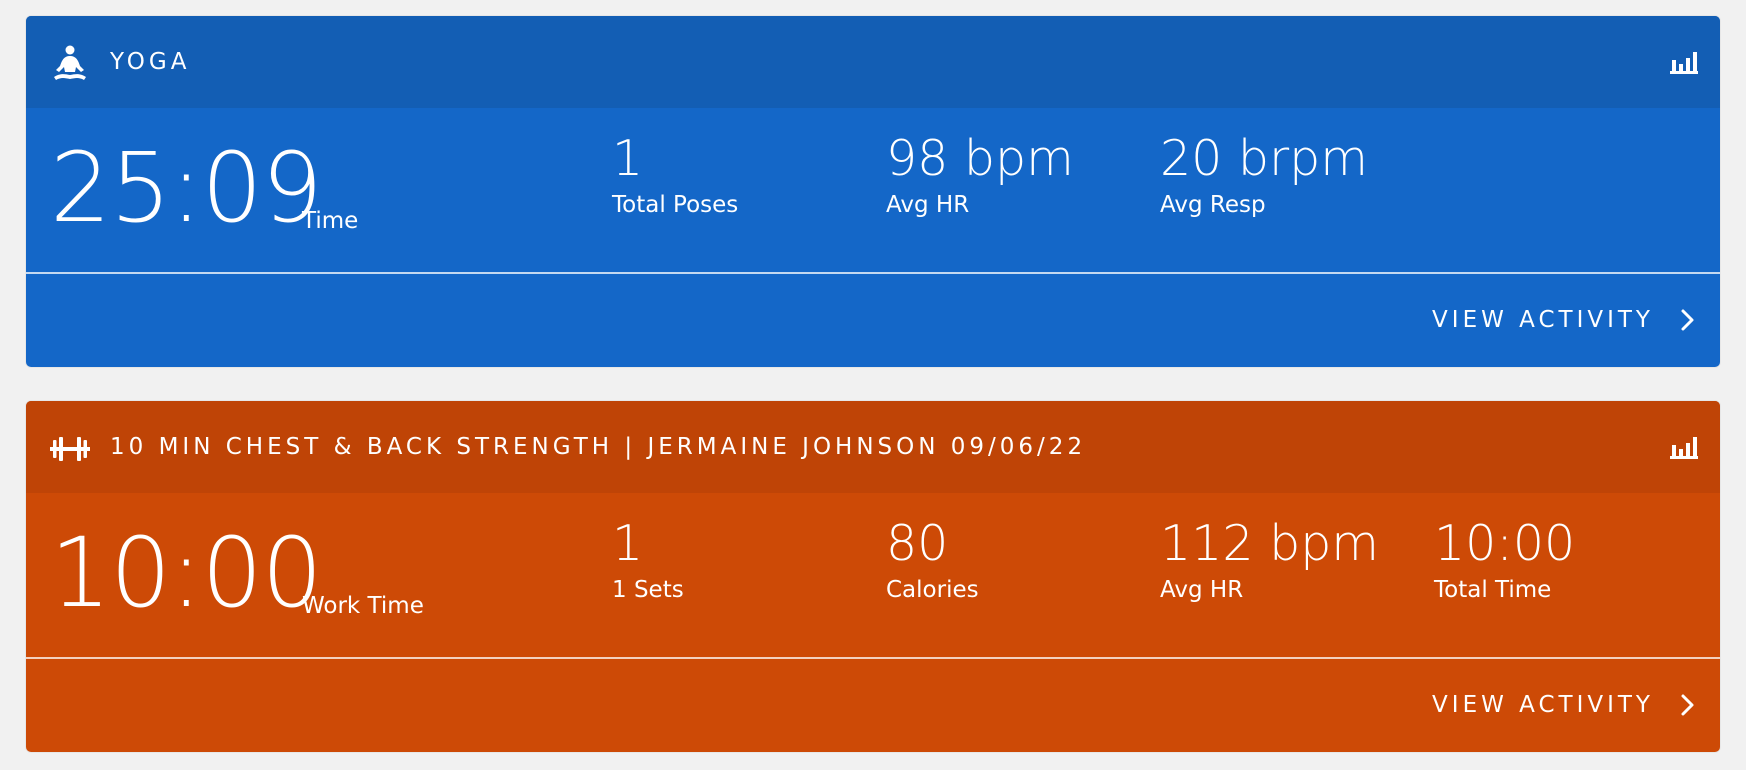 The image size is (1746, 770). What do you see at coordinates (648, 590) in the screenshot?
I see `metric-label: 1 Sets` at bounding box center [648, 590].